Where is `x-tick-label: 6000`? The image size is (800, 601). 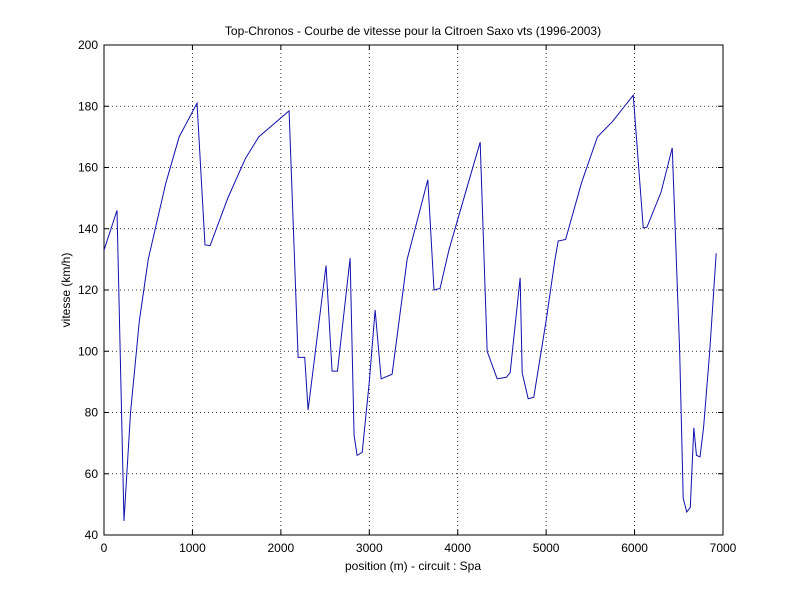
x-tick-label: 6000 is located at coordinates (634, 548).